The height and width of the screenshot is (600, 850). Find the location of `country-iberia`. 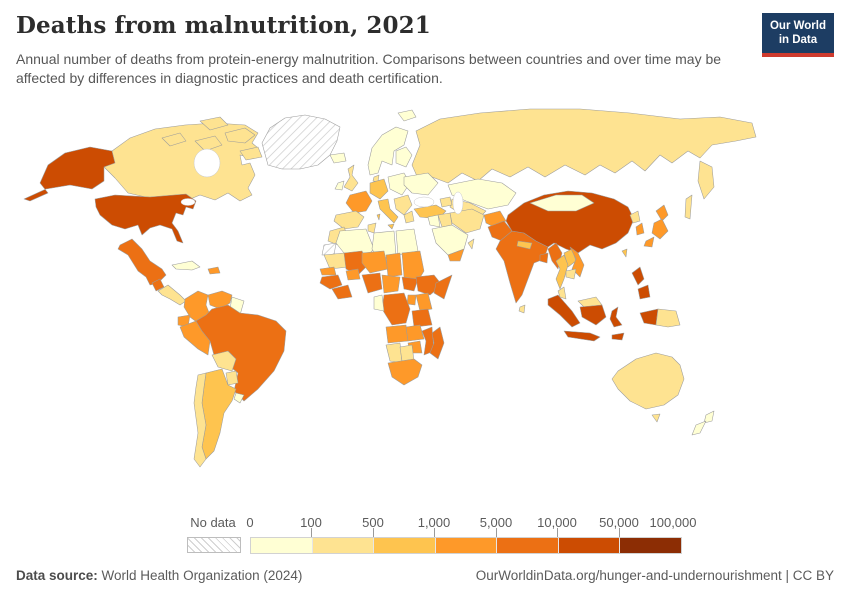

country-iberia is located at coordinates (349, 220).